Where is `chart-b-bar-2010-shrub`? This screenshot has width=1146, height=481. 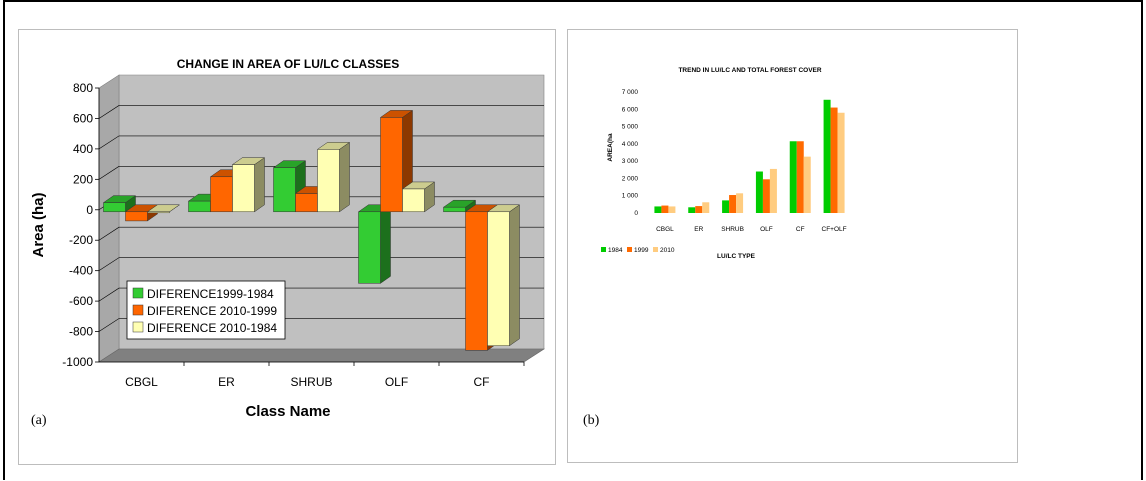 chart-b-bar-2010-shrub is located at coordinates (740, 203).